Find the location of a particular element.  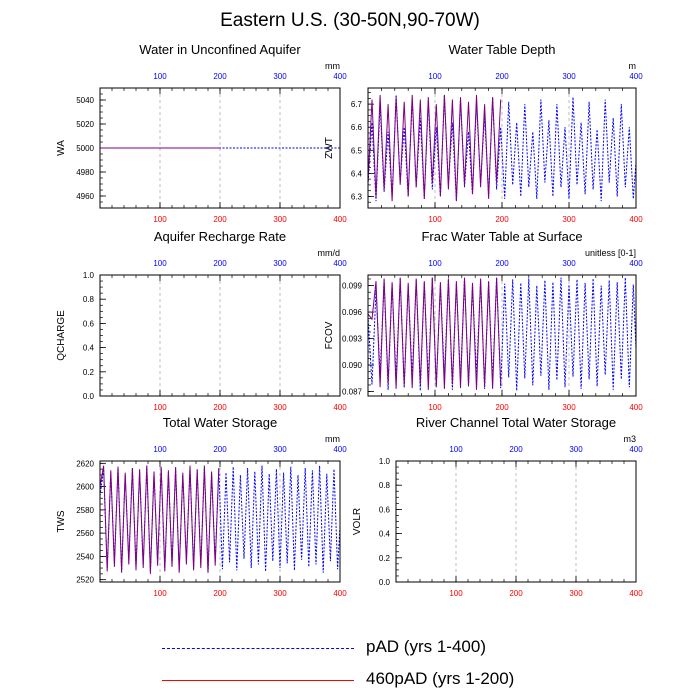

y-tick-label: 0.090 is located at coordinates (352, 365).